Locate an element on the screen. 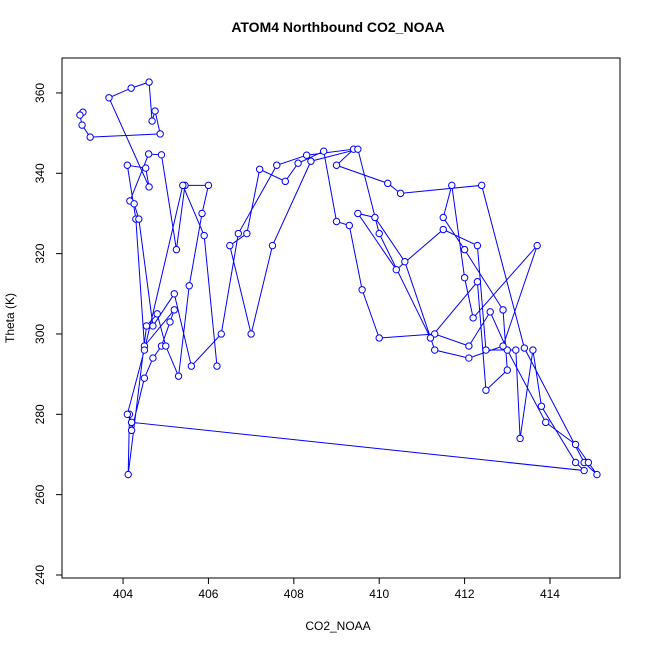 The width and height of the screenshot is (650, 650). x-axis-label: CO2_NOAA is located at coordinates (337, 626).